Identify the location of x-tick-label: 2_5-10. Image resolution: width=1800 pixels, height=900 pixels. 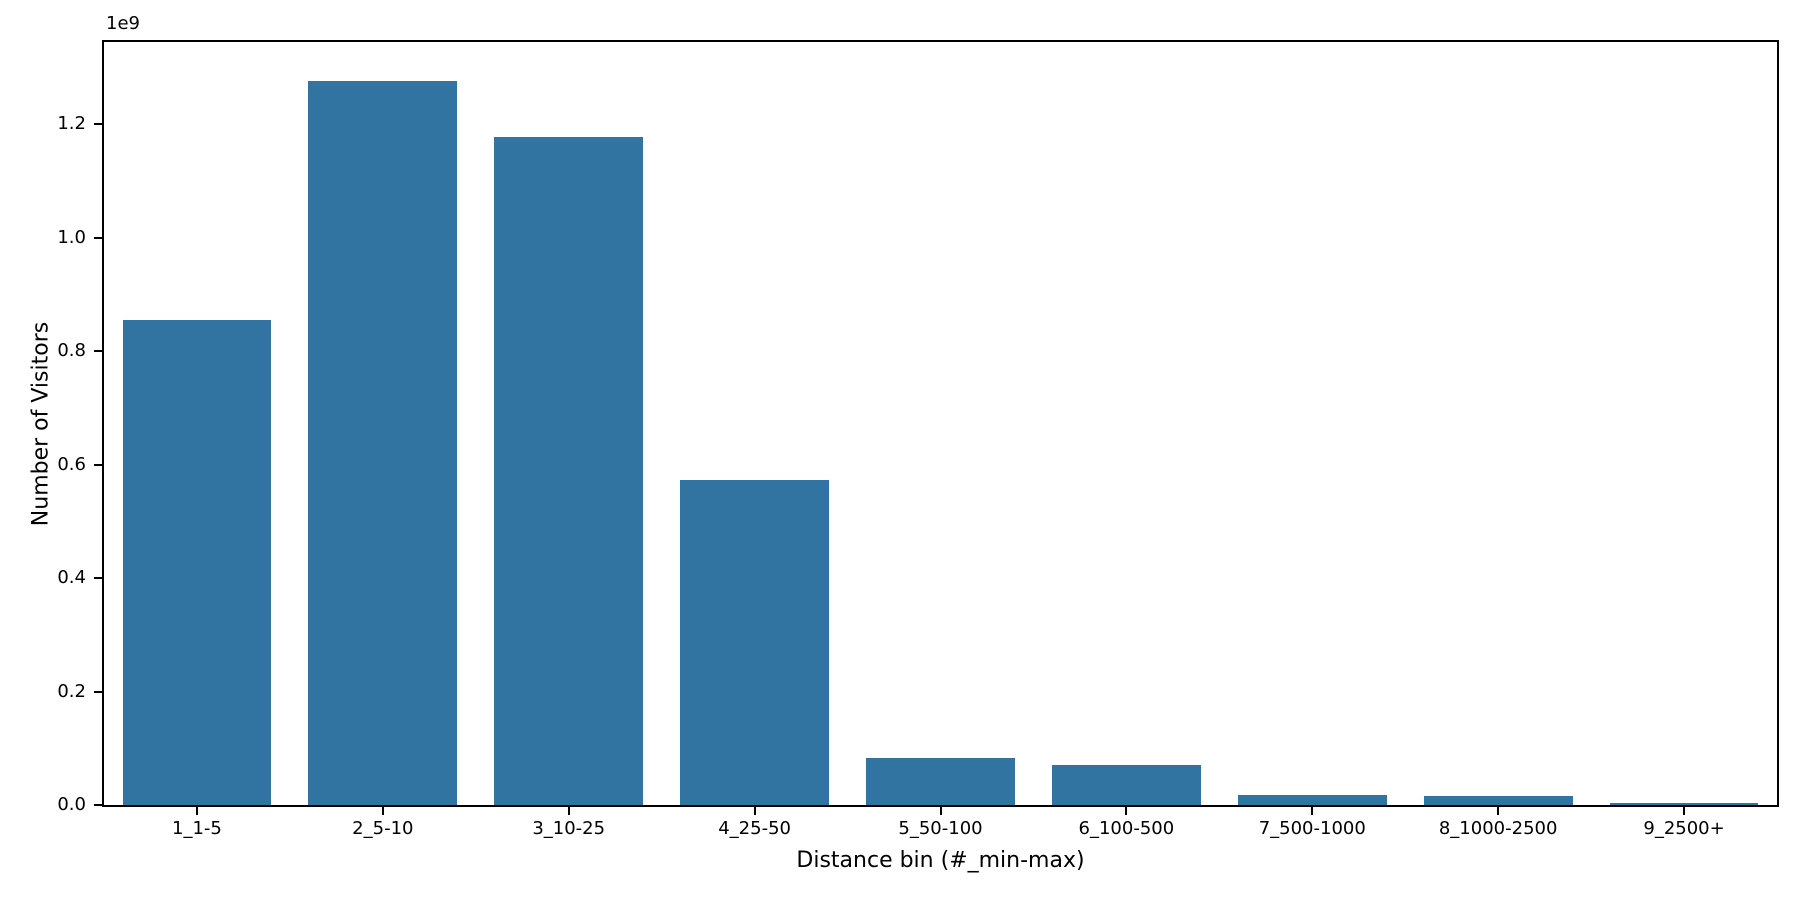
(383, 828).